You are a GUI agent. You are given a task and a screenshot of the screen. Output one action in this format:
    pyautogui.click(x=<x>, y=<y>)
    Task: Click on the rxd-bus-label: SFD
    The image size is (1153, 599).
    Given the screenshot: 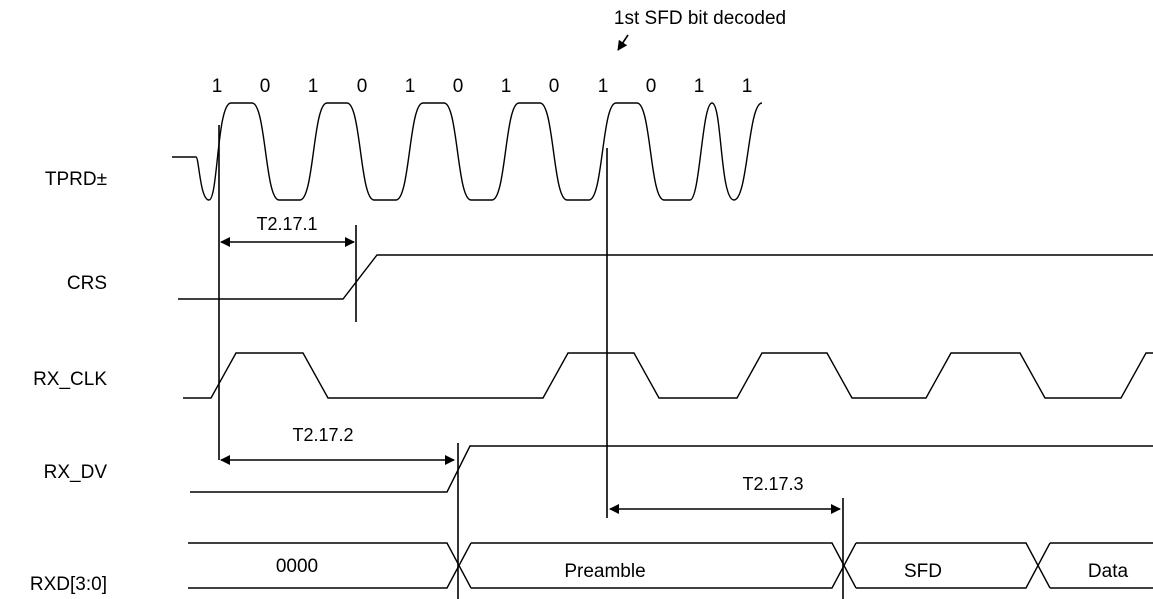 What is the action you would take?
    pyautogui.click(x=923, y=571)
    